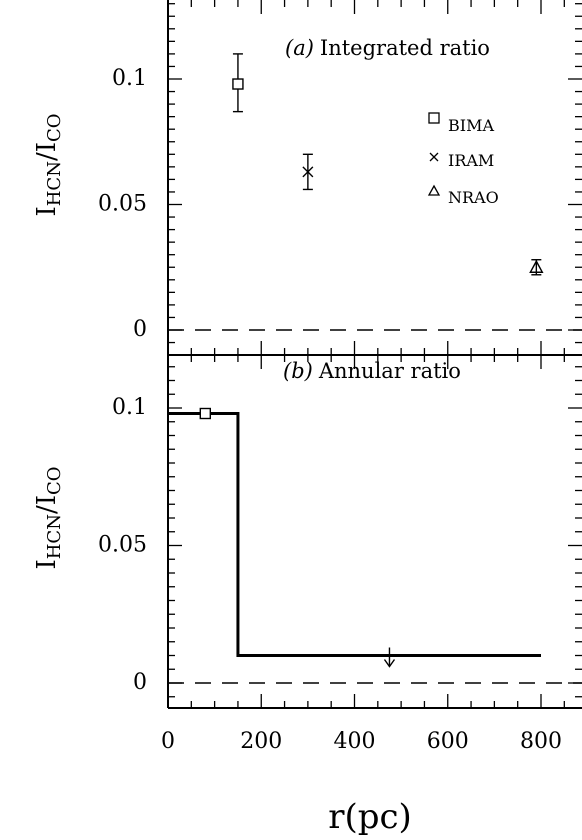 The image size is (582, 840). I want to click on y-tick-label-b: 0, so click(140, 682).